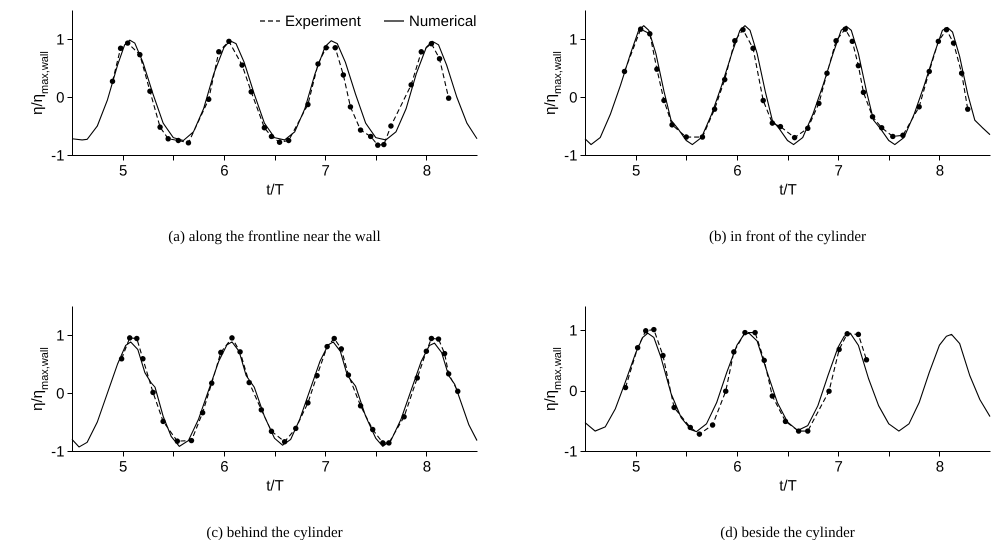 The image size is (991, 558). I want to click on text: (a) along the frontline near the wall, so click(274, 237).